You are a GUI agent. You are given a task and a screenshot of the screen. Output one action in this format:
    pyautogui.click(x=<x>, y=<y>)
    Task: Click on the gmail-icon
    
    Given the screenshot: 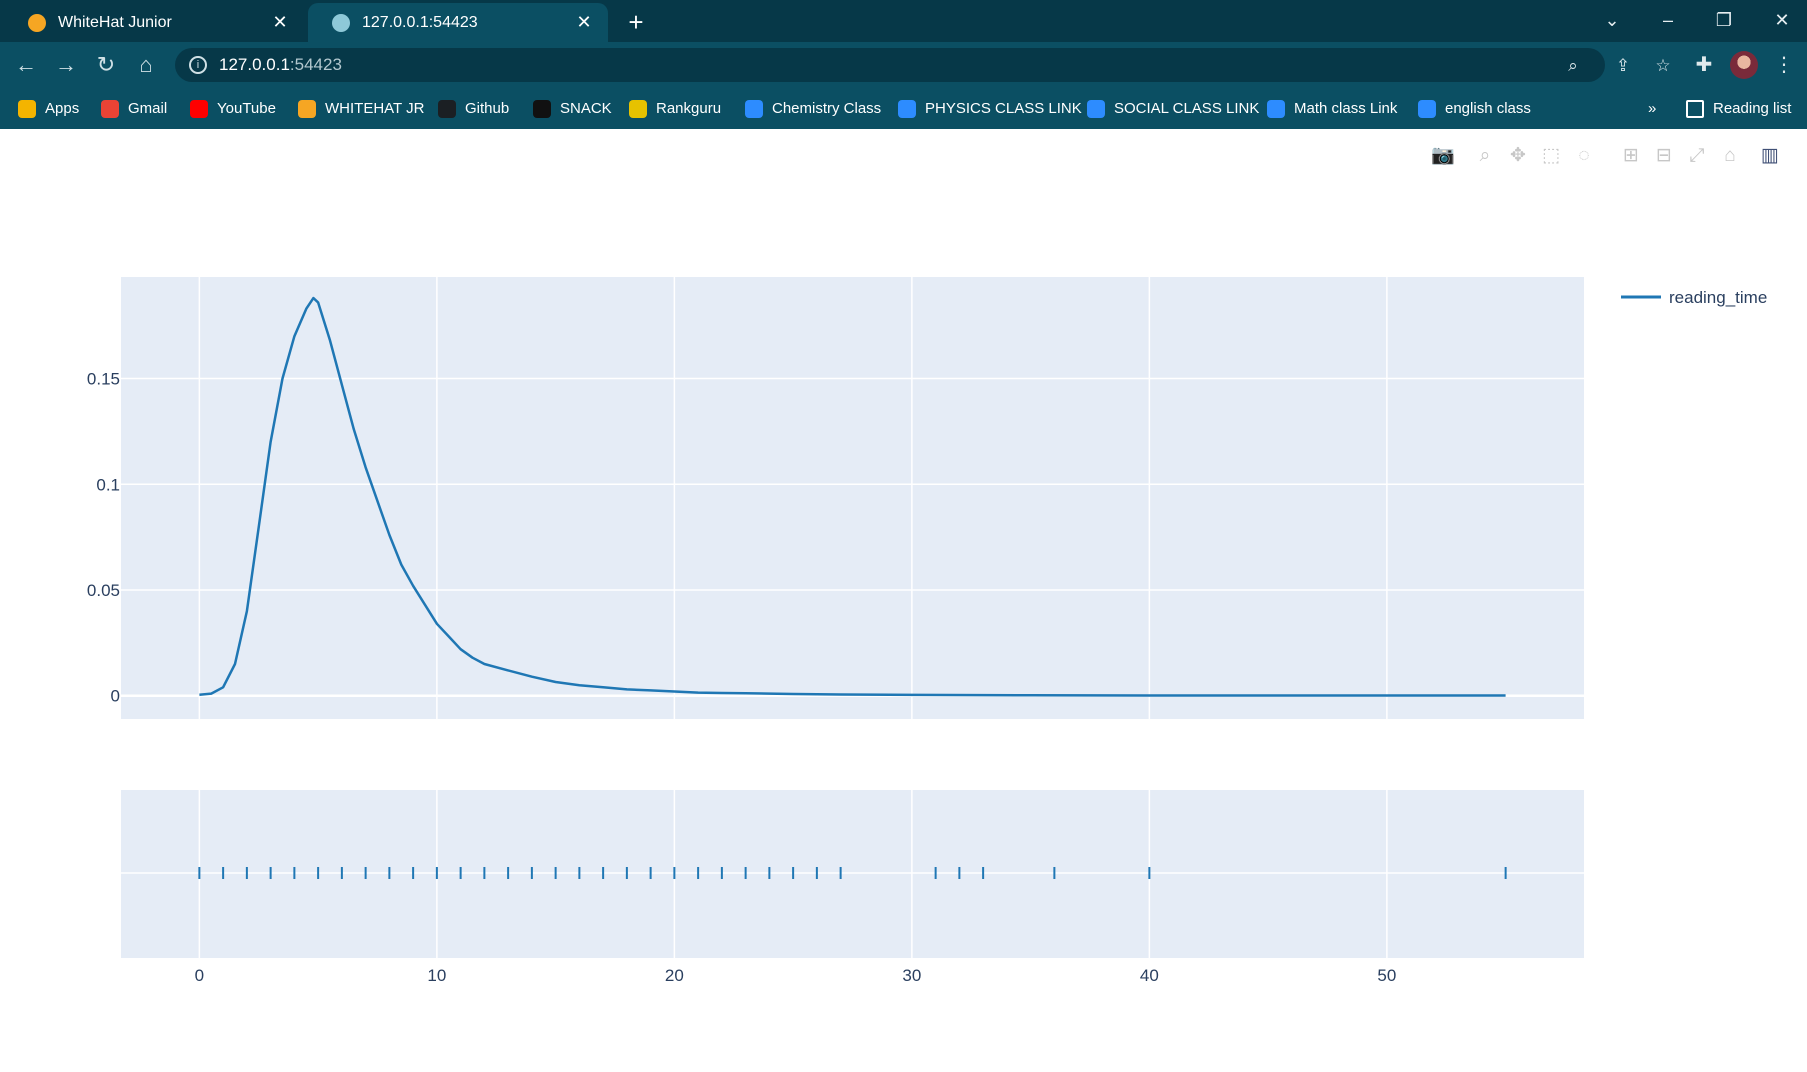 What is the action you would take?
    pyautogui.click(x=110, y=108)
    